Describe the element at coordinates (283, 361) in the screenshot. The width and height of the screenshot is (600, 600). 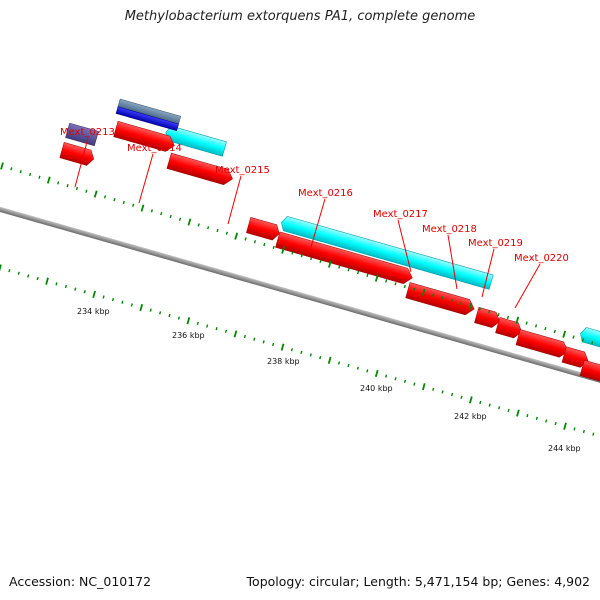
I see `scale-label-238: 238 kbp` at that location.